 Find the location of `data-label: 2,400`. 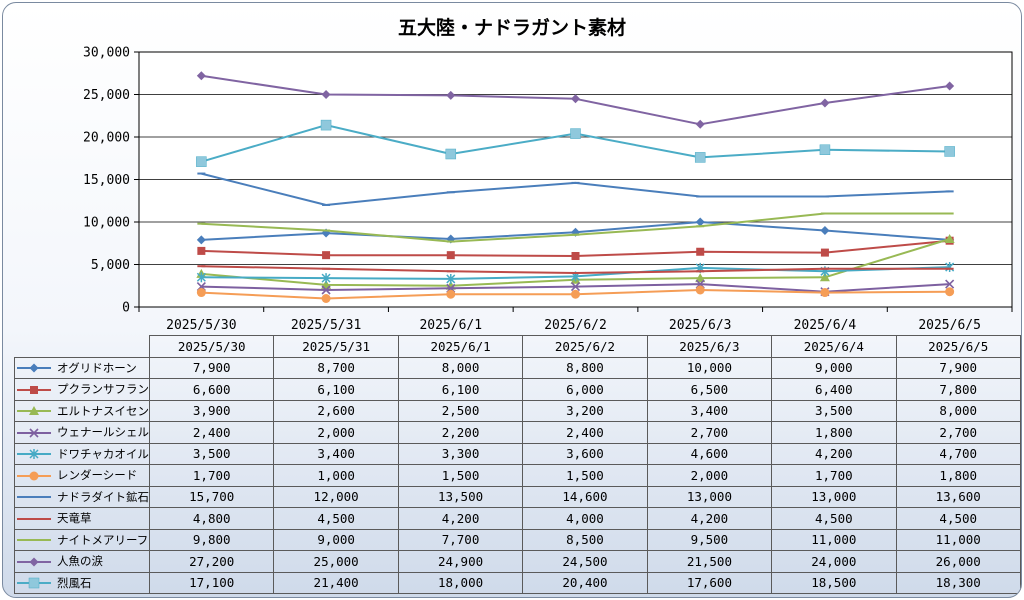

data-label: 2,400 is located at coordinates (211, 432).